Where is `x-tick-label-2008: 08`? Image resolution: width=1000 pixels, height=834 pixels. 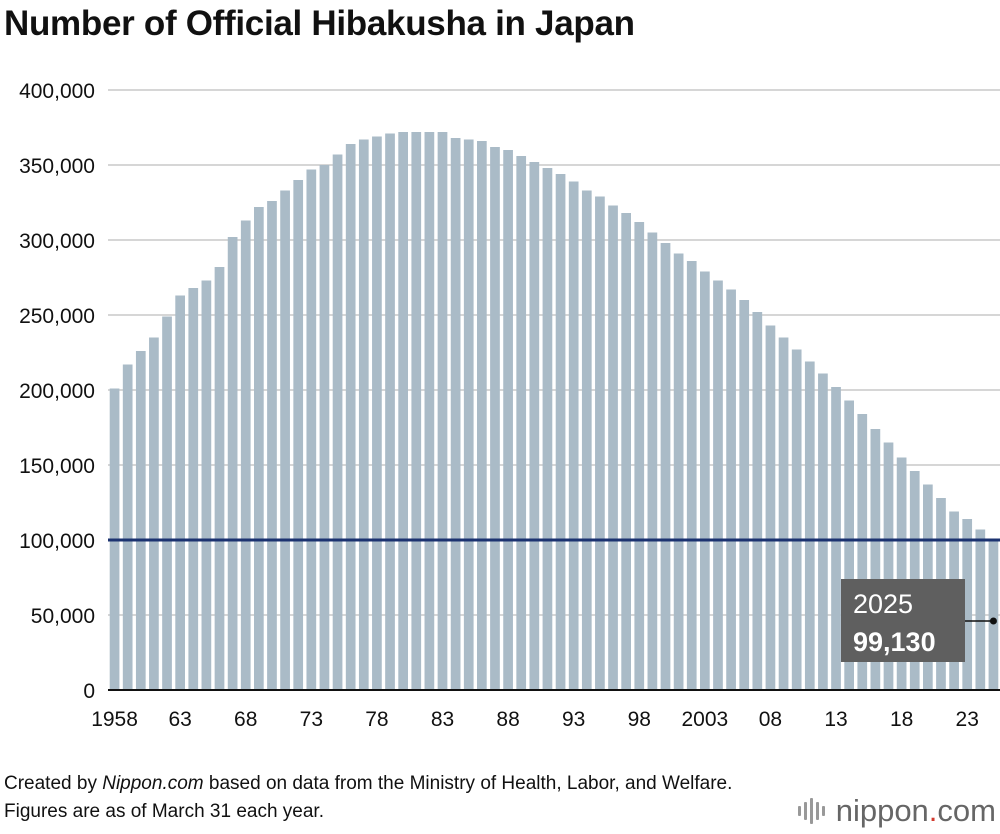 x-tick-label-2008: 08 is located at coordinates (770, 719).